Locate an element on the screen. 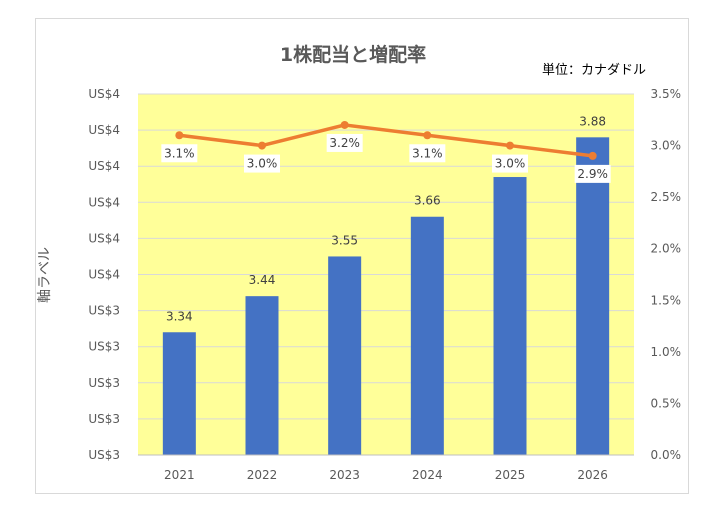 Image resolution: width=706 pixels, height=511 pixels. right-tick-label: 2.5% is located at coordinates (666, 197).